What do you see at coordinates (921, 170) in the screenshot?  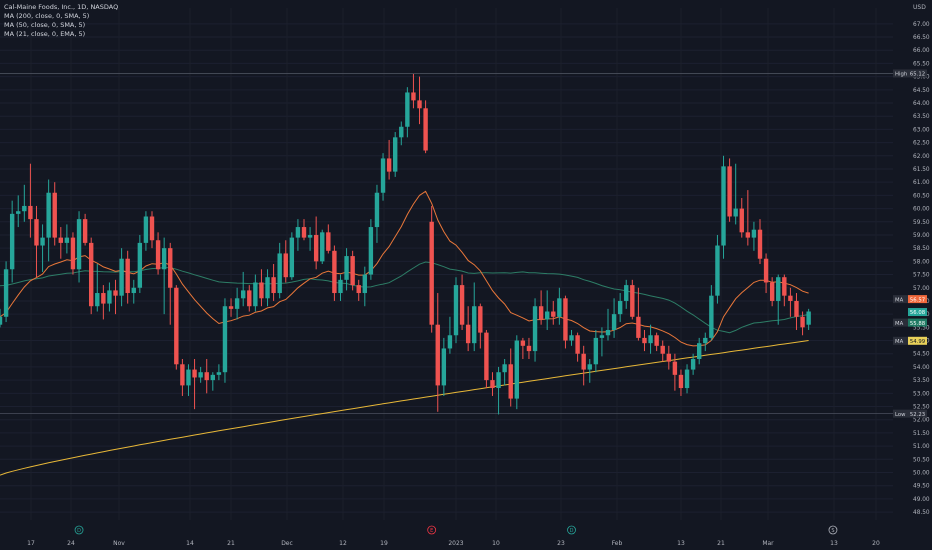 I see `y-tick-label: 61.50` at bounding box center [921, 170].